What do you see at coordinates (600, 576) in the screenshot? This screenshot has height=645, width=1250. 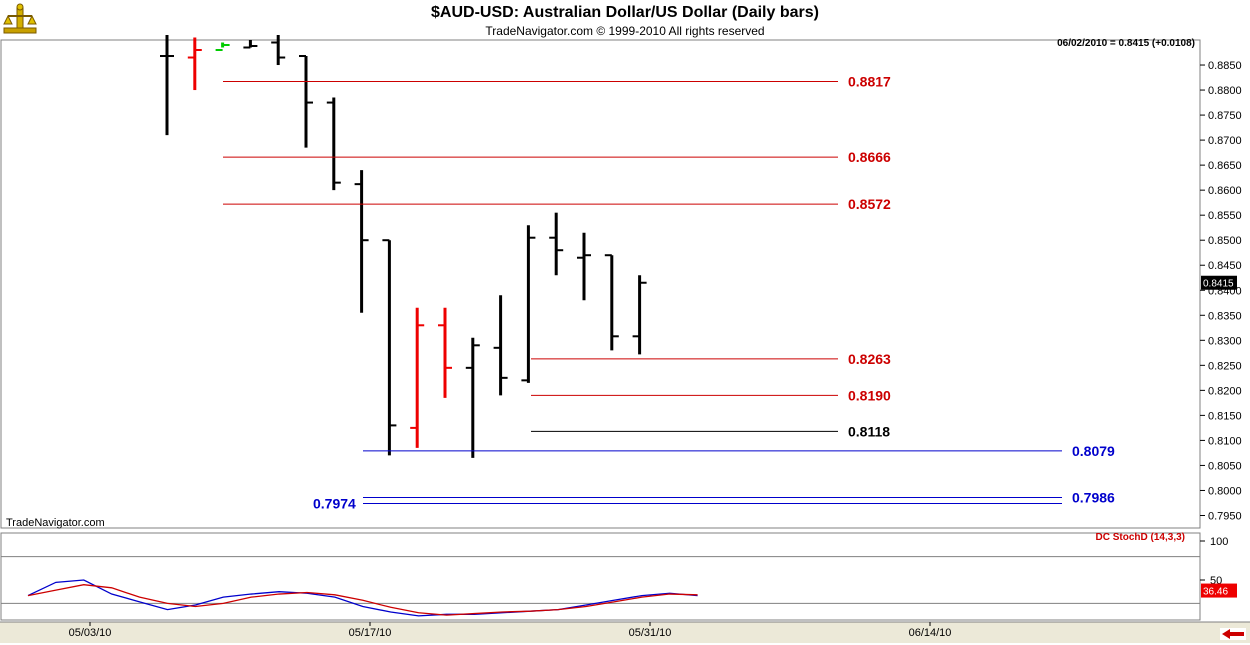 I see `indicator-plot-frame` at bounding box center [600, 576].